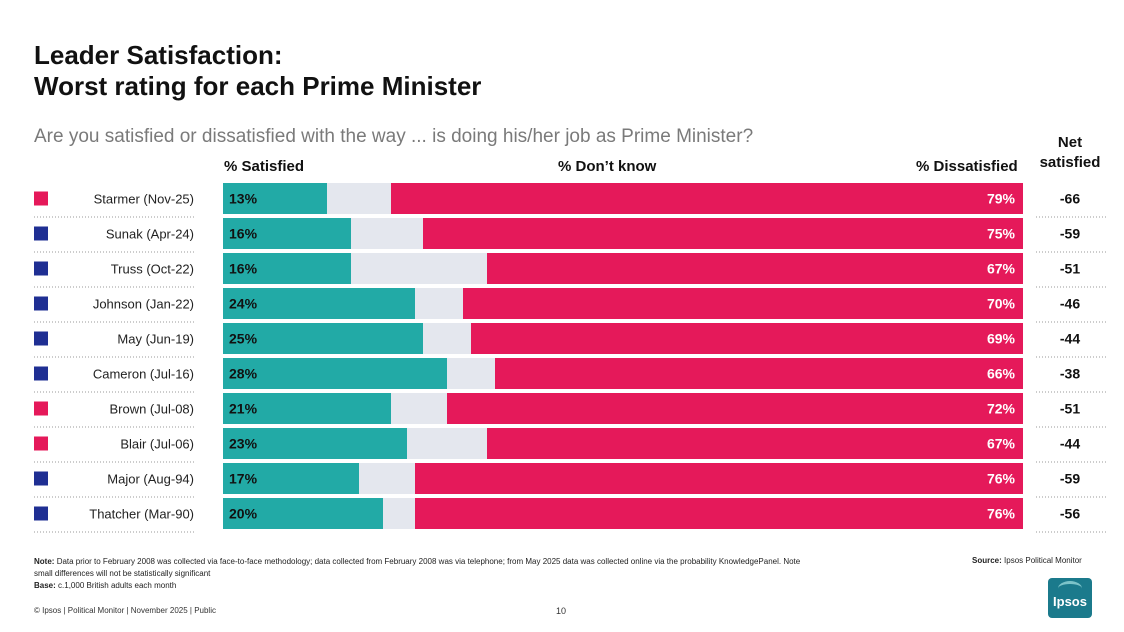 The width and height of the screenshot is (1124, 632). I want to click on ipsos-logo: Ipsos, so click(1070, 598).